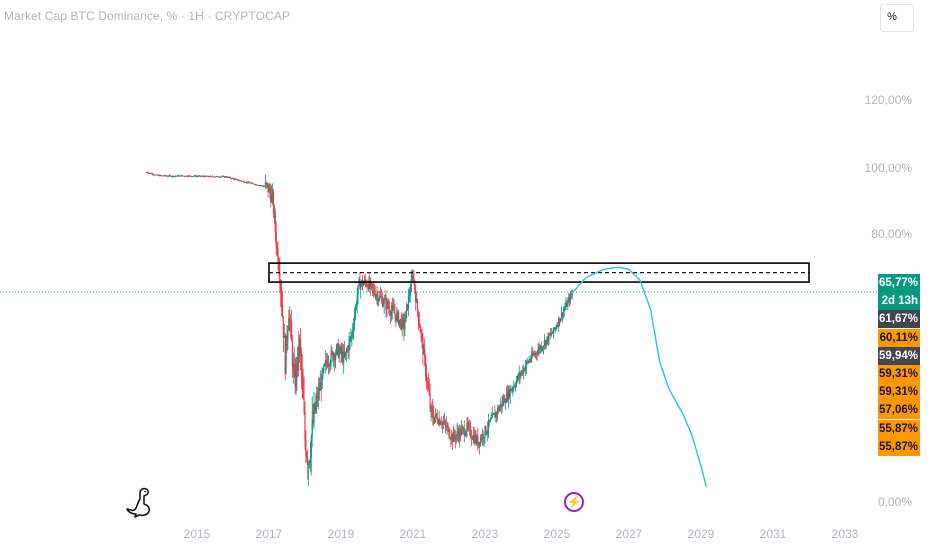 The height and width of the screenshot is (550, 932). What do you see at coordinates (269, 534) in the screenshot?
I see `x-tick-label: 2017` at bounding box center [269, 534].